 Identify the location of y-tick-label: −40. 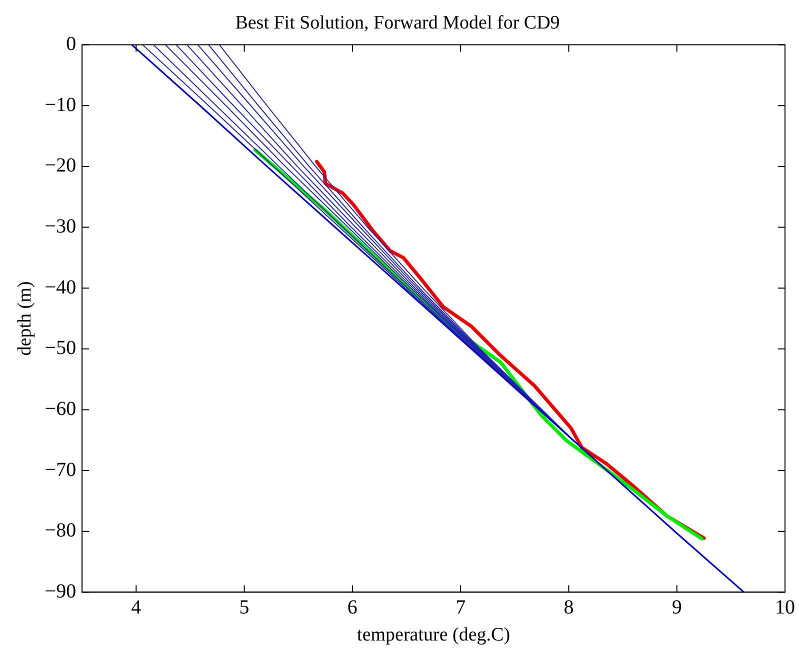
(60, 287).